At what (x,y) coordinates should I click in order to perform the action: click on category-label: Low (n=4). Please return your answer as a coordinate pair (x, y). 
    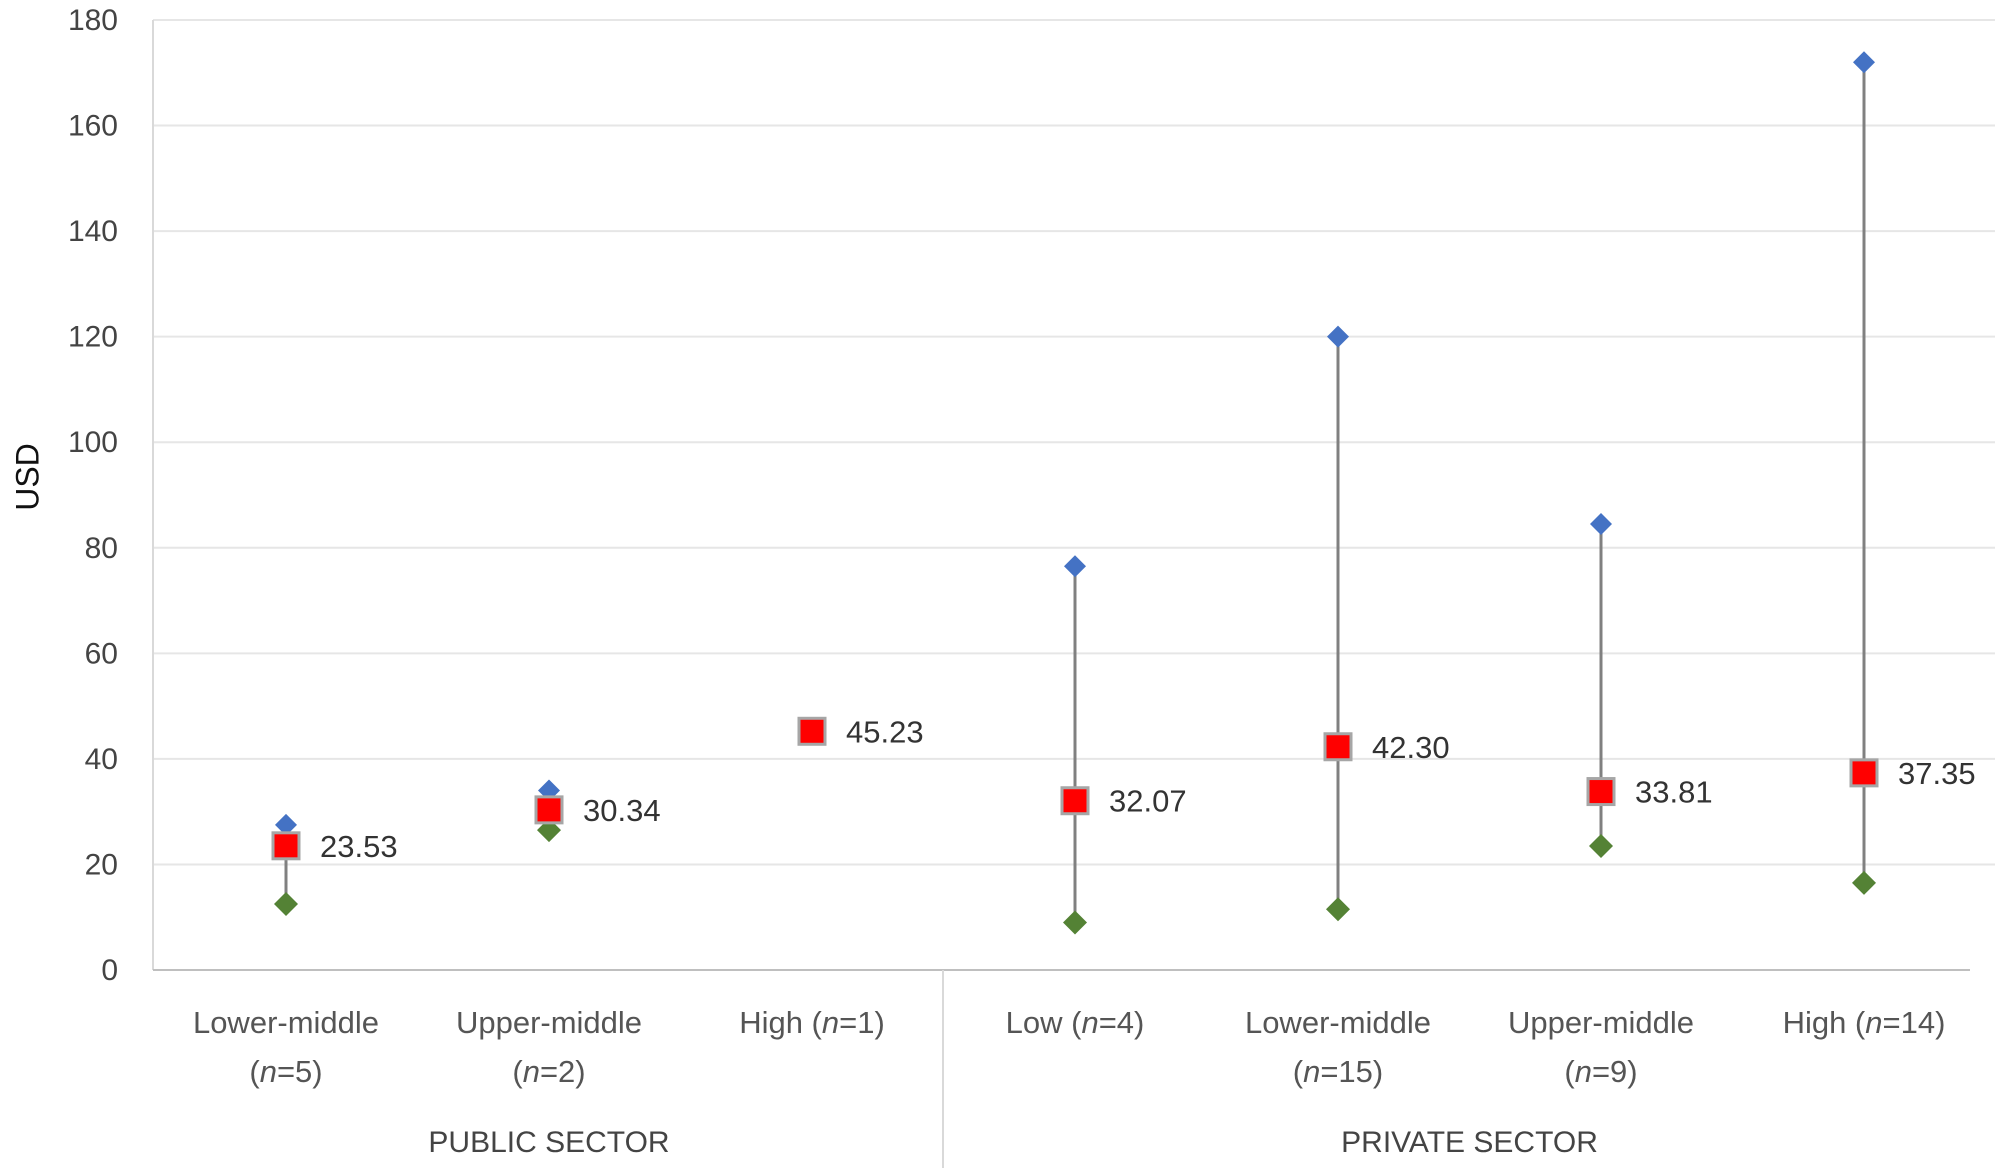
    Looking at the image, I should click on (1075, 1022).